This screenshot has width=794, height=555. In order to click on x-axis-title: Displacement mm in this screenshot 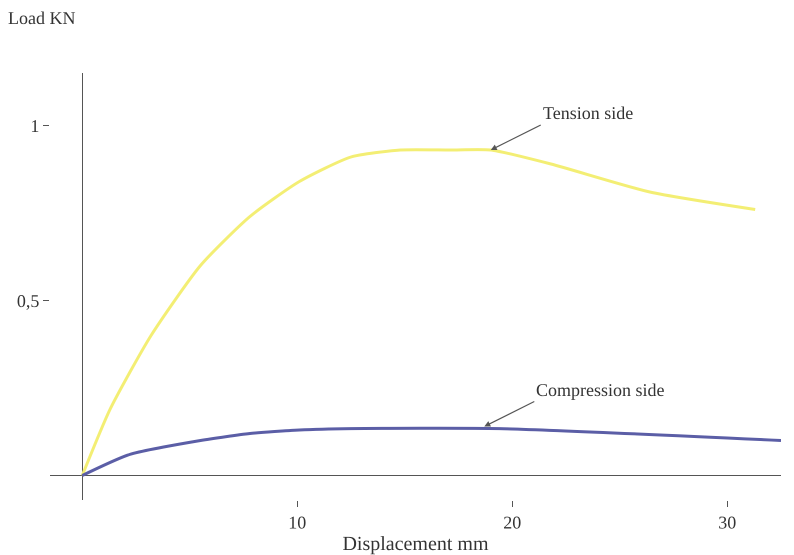, I will do `click(415, 544)`.